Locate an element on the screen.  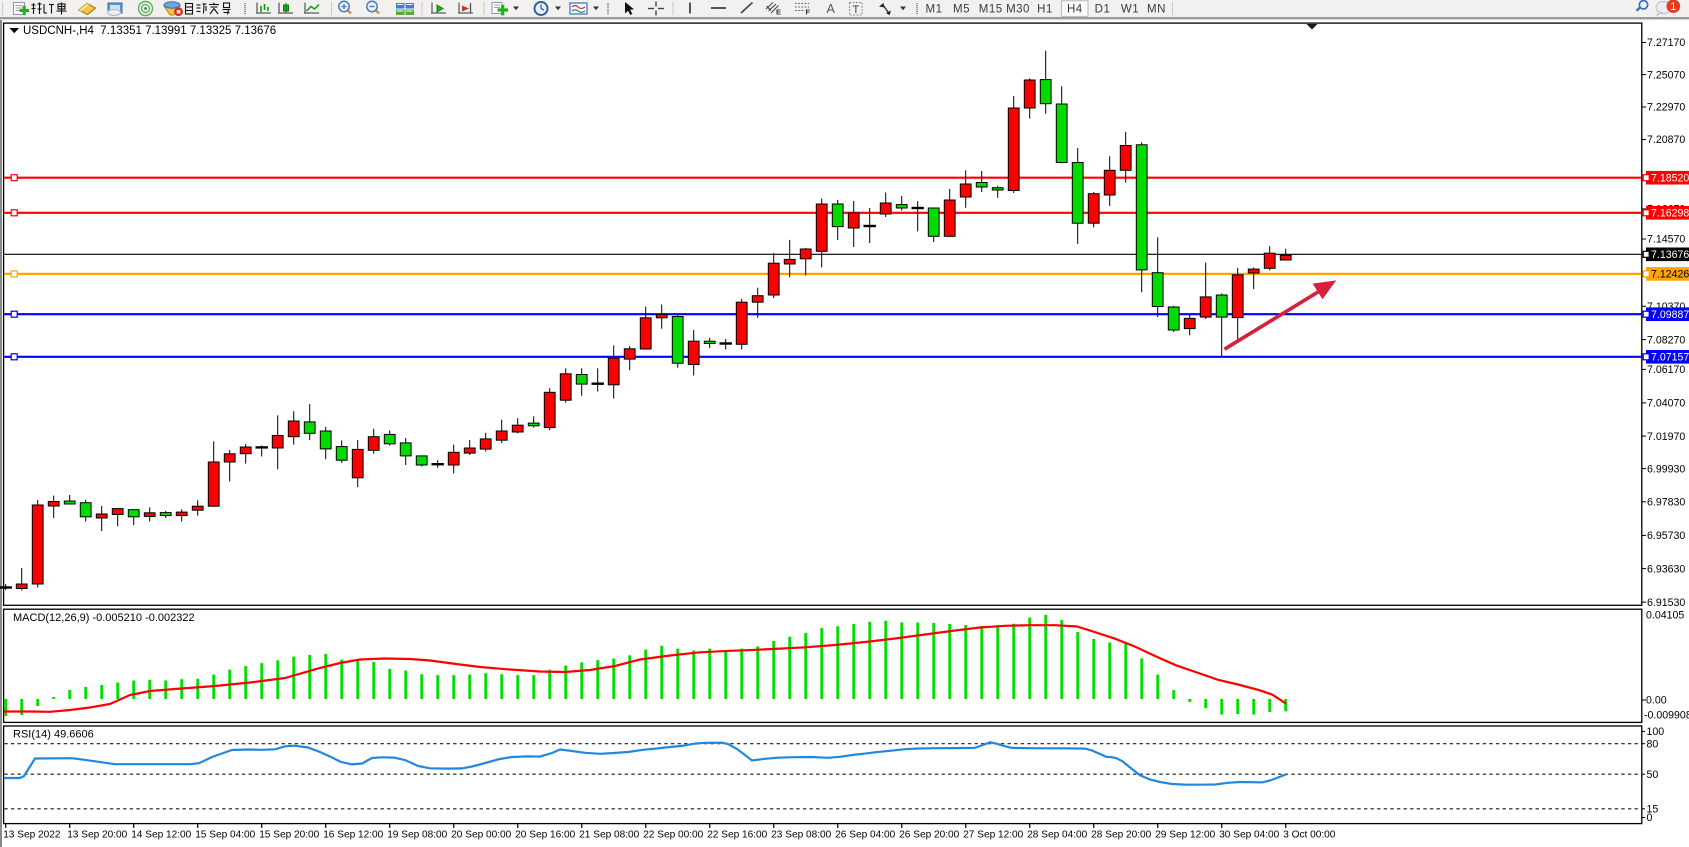
svg-text: 7.16298 is located at coordinates (1670, 214).